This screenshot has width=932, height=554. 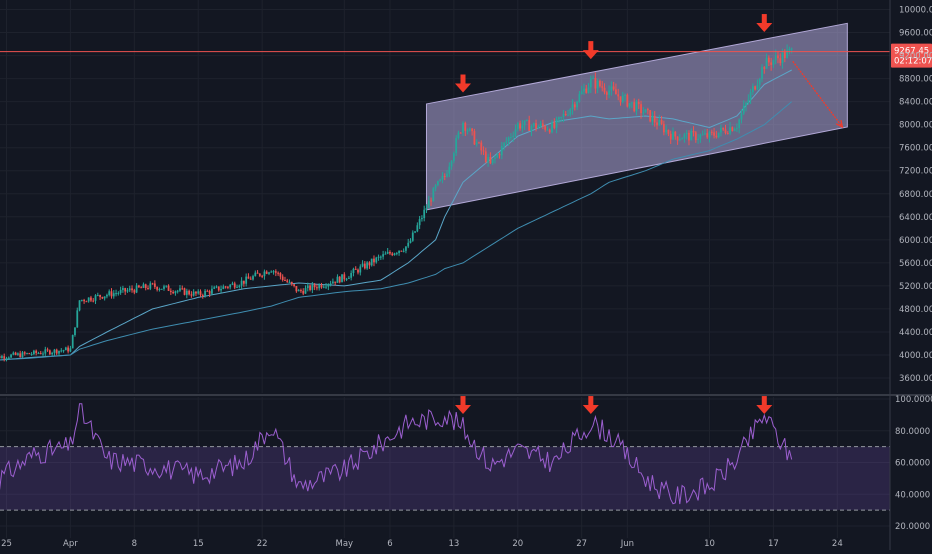 What do you see at coordinates (627, 544) in the screenshot?
I see `time-tick-label: Jun` at bounding box center [627, 544].